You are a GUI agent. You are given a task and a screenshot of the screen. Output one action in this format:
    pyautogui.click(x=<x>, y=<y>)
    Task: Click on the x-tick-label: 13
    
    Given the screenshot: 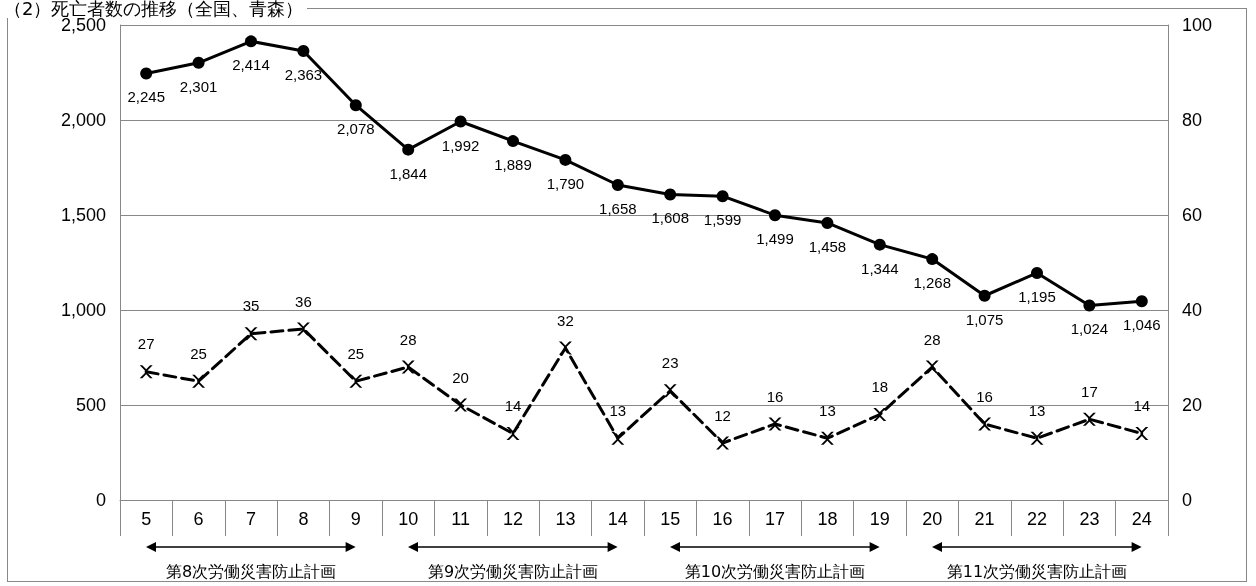 What is the action you would take?
    pyautogui.click(x=565, y=519)
    